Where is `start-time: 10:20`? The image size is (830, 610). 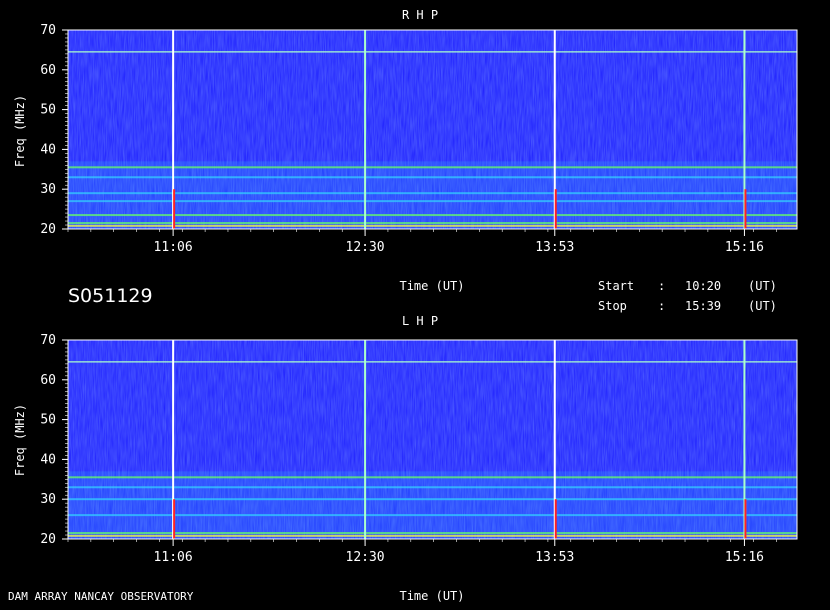
start-time: 10:20 is located at coordinates (703, 286).